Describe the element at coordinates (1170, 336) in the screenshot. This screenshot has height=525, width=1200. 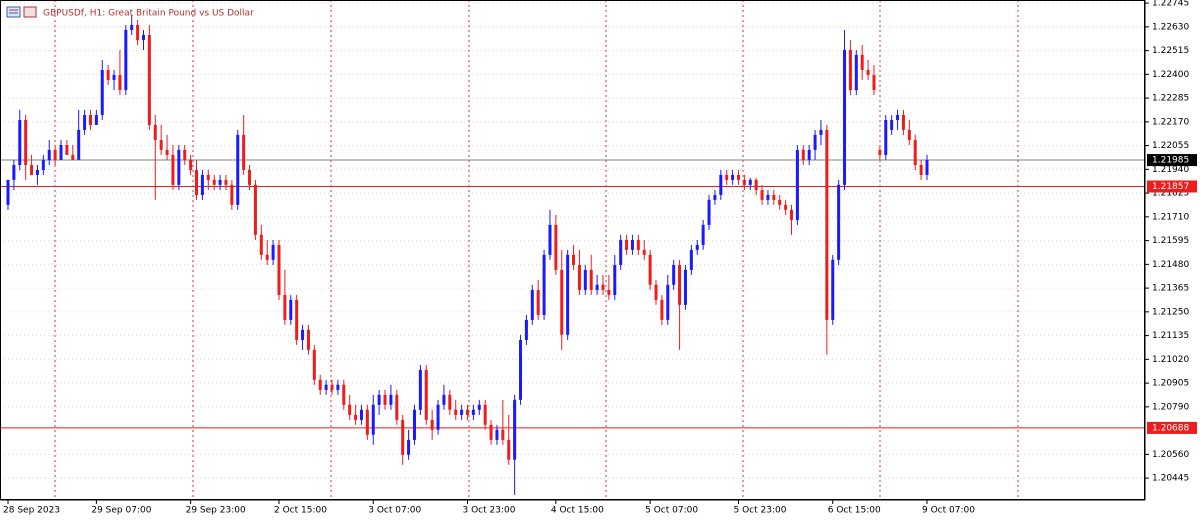
I see `y-tick-label: 1.21135` at that location.